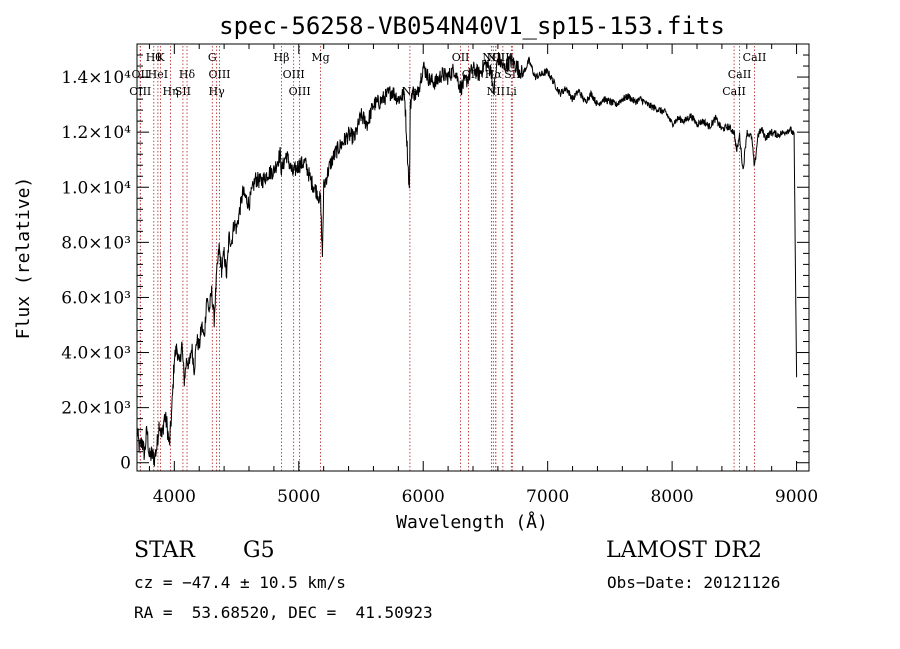 This screenshot has width=900, height=649. I want to click on y-tick-label: 1.2×10⁴, so click(96, 133).